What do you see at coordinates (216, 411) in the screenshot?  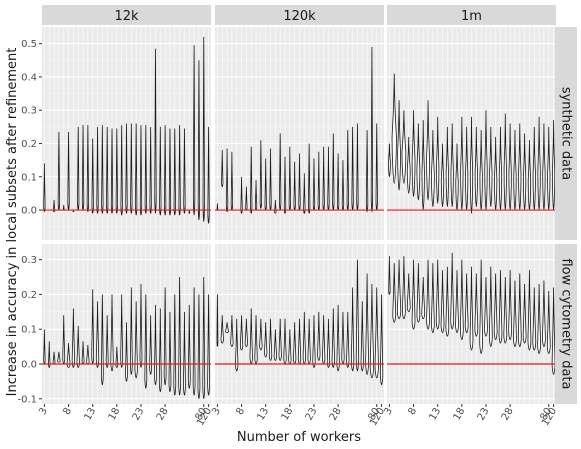 I see `x-tick-label: 3` at bounding box center [216, 411].